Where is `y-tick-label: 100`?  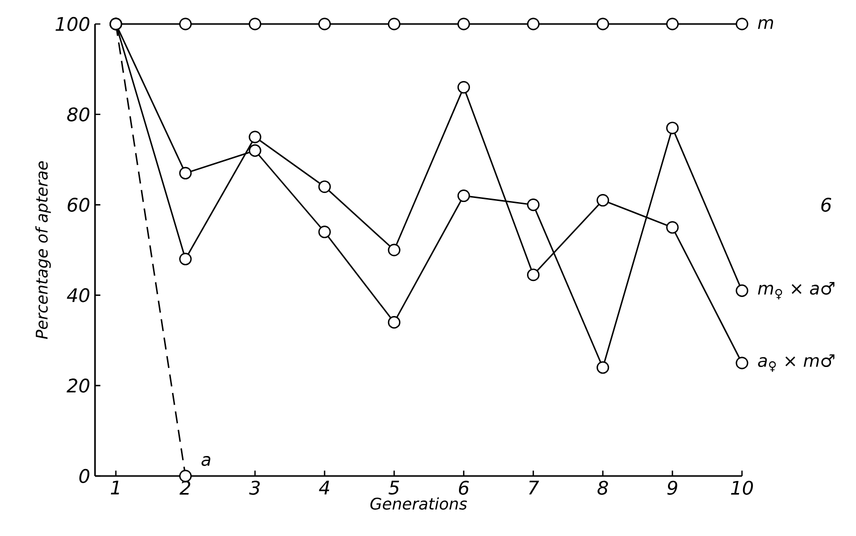
y-tick-label: 100 is located at coordinates (73, 24).